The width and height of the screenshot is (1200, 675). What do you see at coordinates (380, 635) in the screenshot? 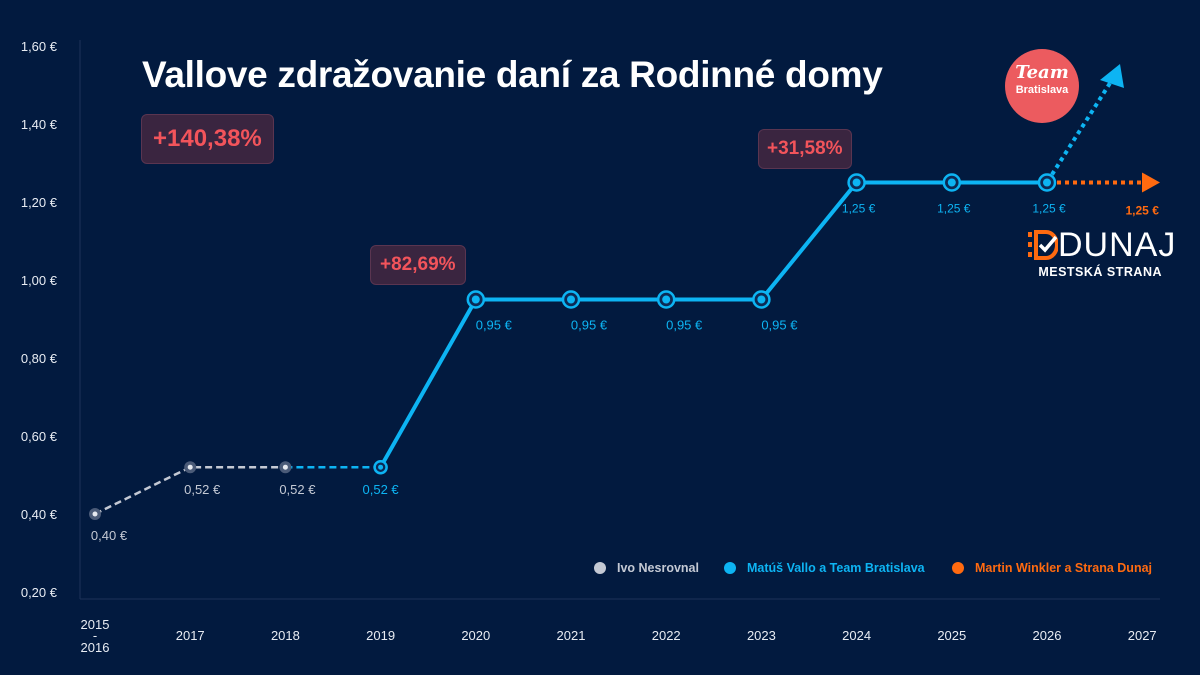
I see `x-tick-label: 2019` at bounding box center [380, 635].